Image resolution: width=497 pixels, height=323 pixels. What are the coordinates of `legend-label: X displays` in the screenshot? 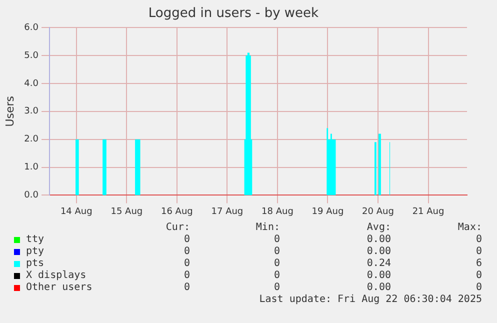 It's located at (56, 275).